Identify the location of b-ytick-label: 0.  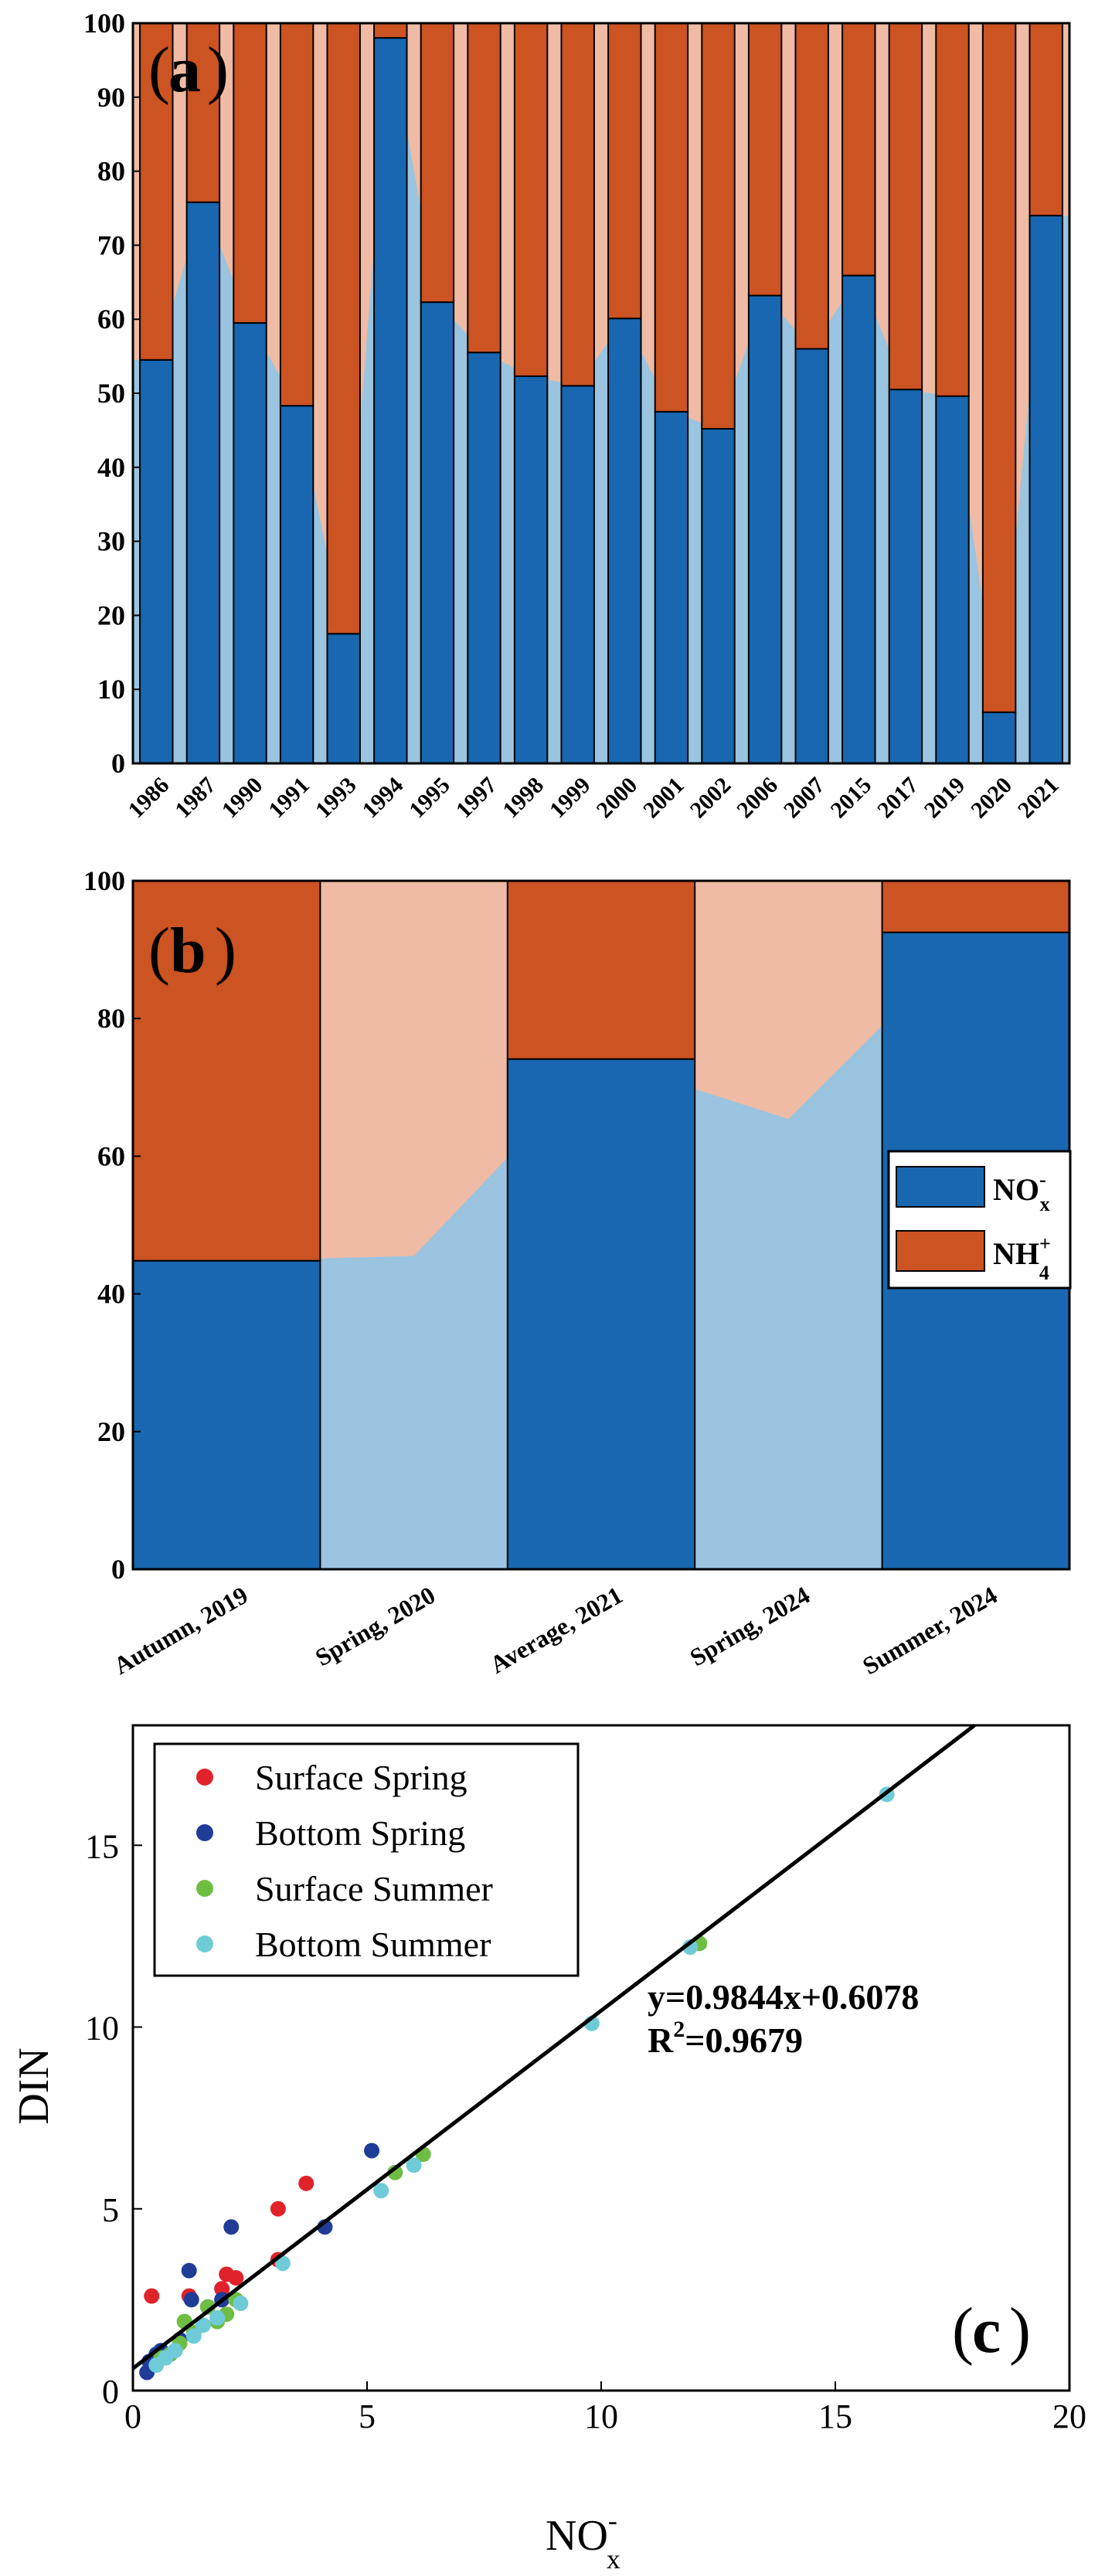
(118, 1569).